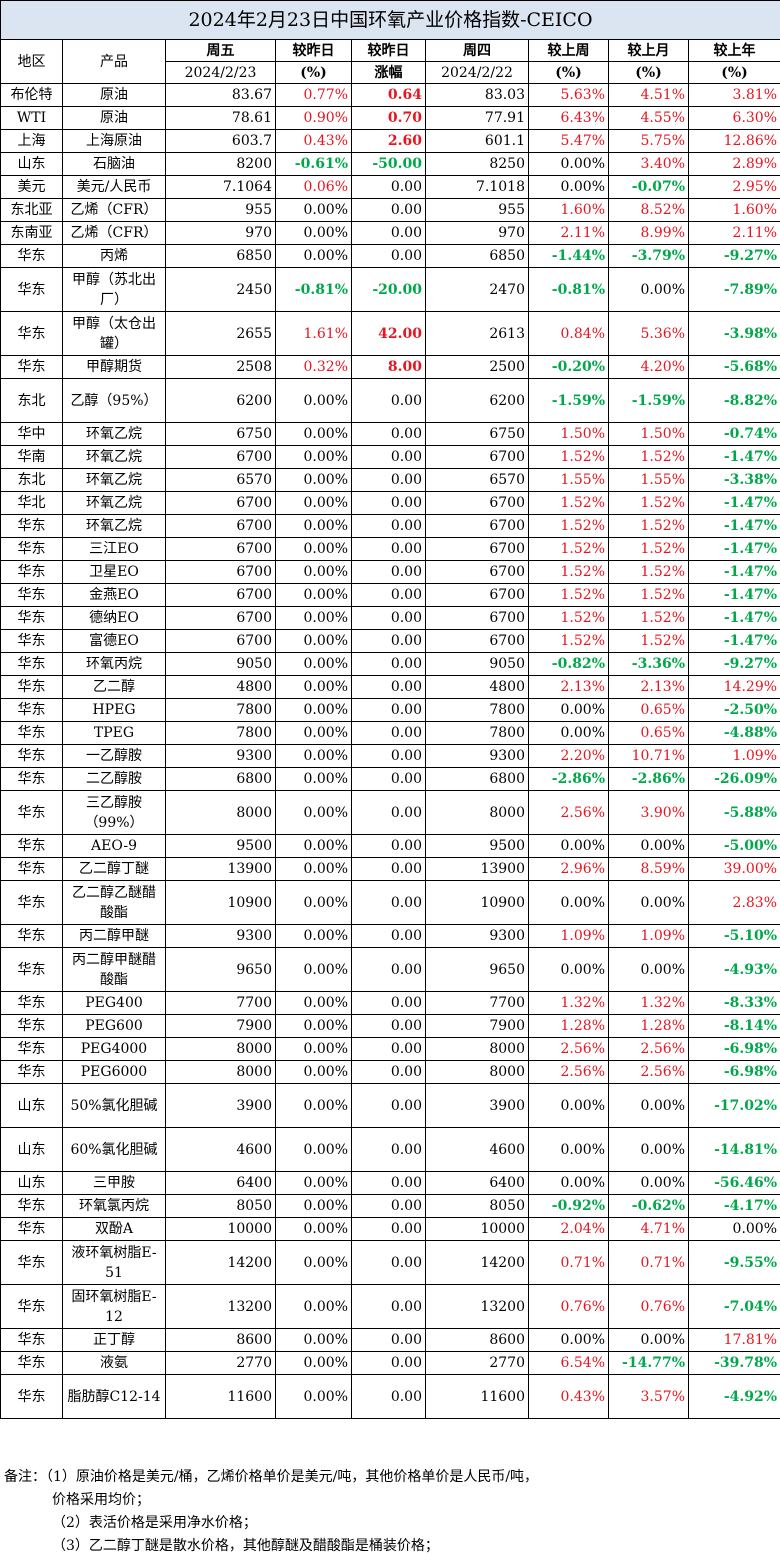 Image resolution: width=780 pixels, height=1568 pixels. I want to click on cell-vs-yday-abs: 42.00, so click(388, 333).